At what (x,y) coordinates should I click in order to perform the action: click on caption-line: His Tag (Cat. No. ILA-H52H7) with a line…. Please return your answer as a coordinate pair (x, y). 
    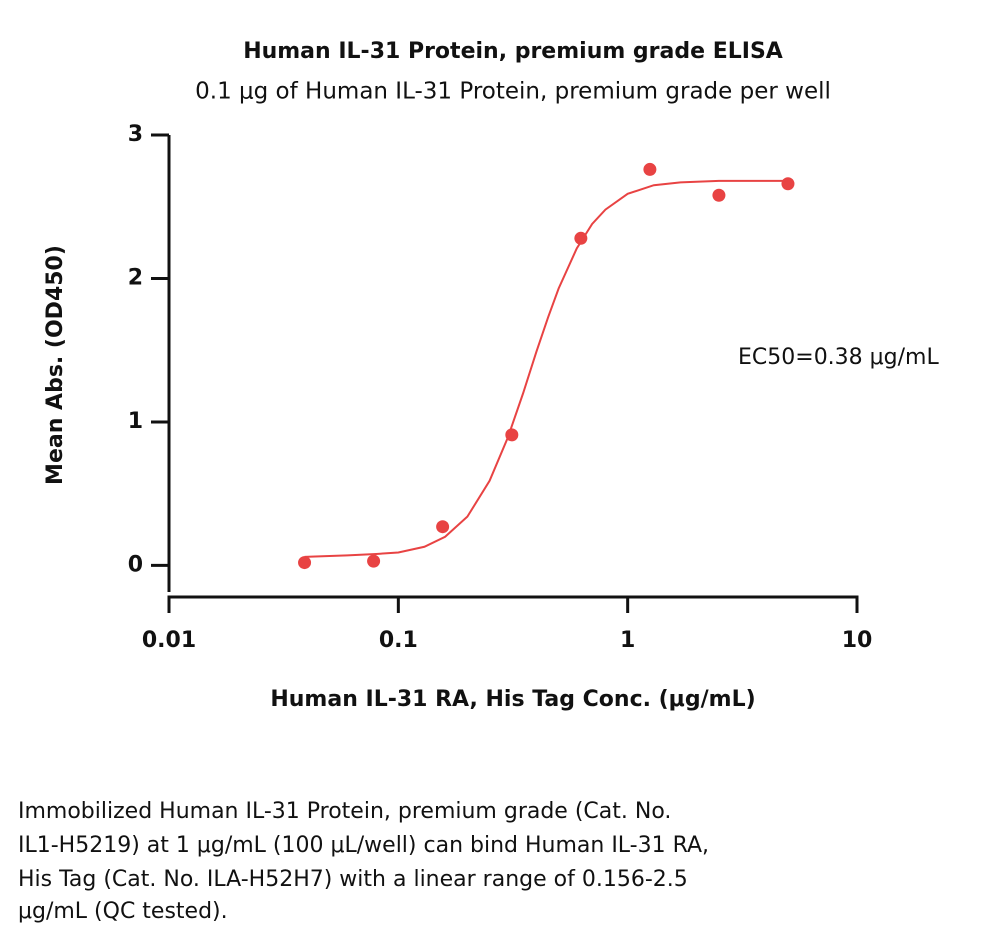
    Looking at the image, I should click on (353, 879).